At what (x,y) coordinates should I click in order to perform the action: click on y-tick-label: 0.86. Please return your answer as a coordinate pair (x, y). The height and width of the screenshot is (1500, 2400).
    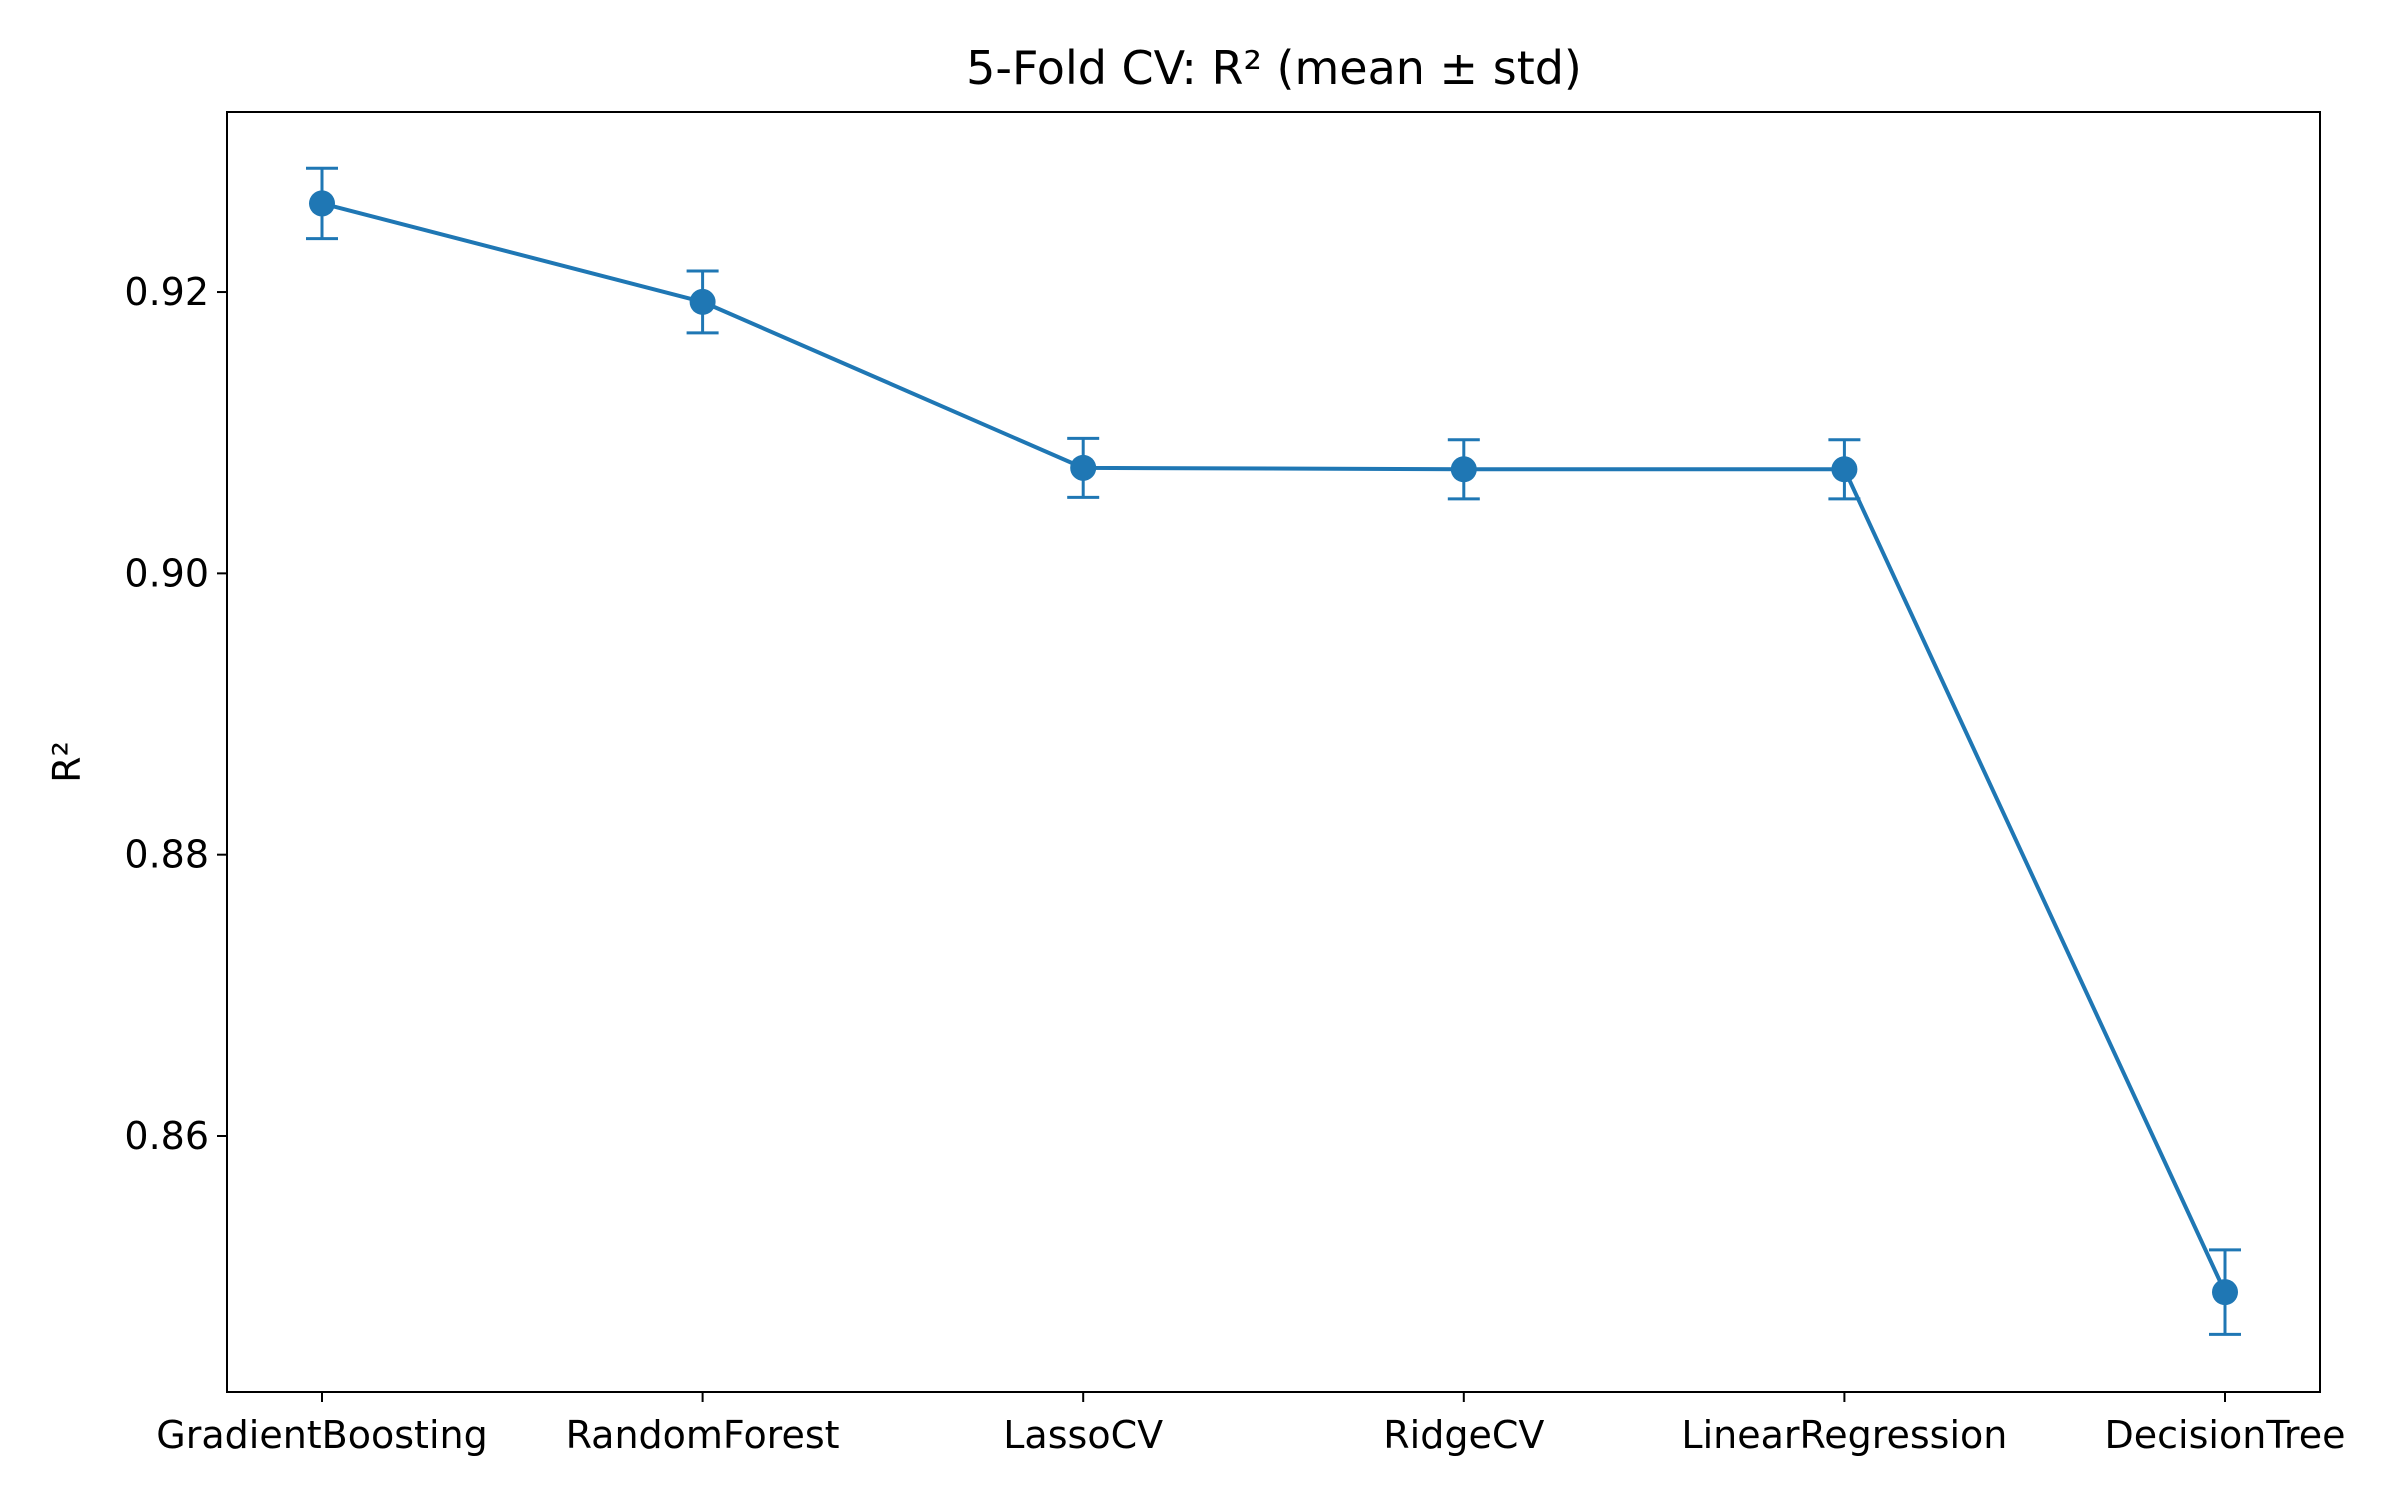
    Looking at the image, I should click on (166, 1136).